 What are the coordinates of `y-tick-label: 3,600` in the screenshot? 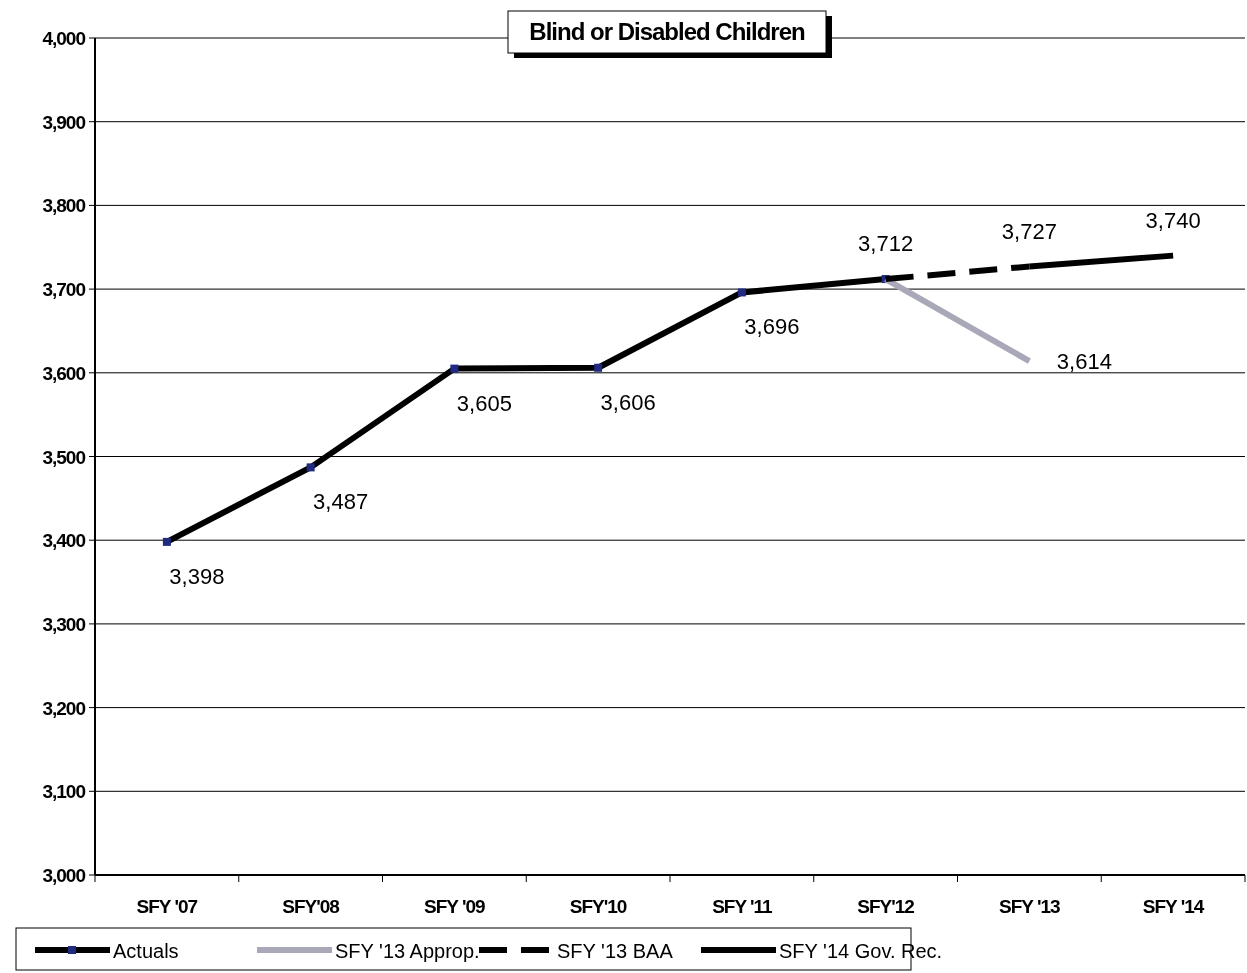 It's located at (64, 373).